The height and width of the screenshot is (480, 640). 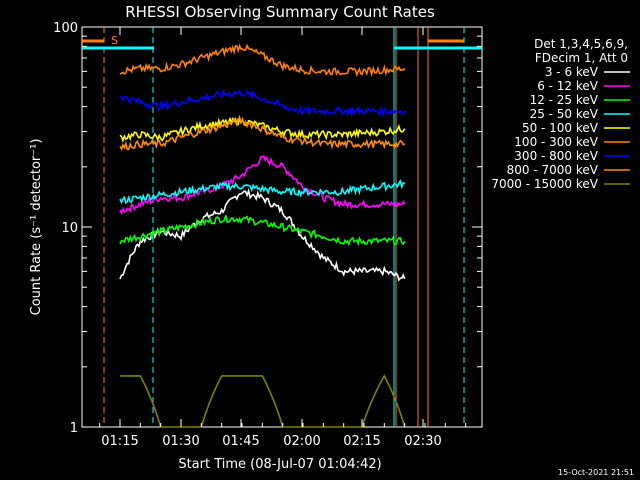 I want to click on x-tick-label-4: 02:15, so click(x=361, y=441).